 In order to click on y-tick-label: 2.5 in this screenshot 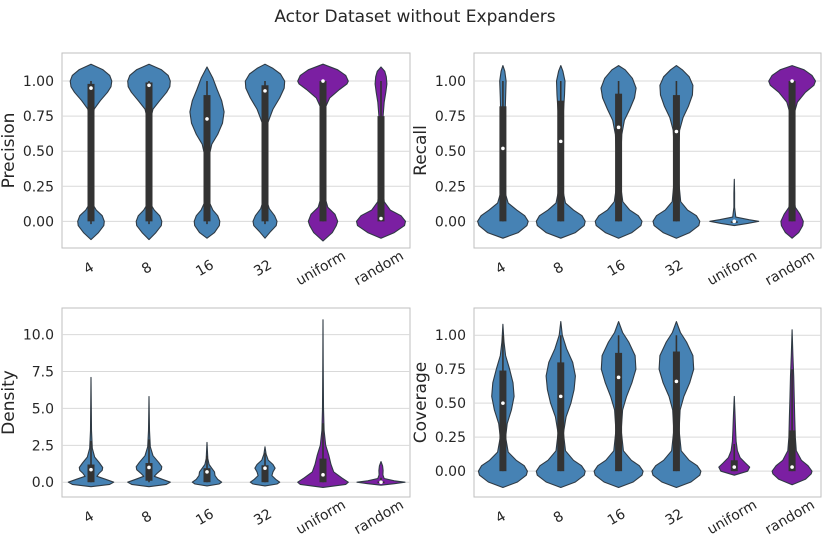, I will do `click(43, 446)`.